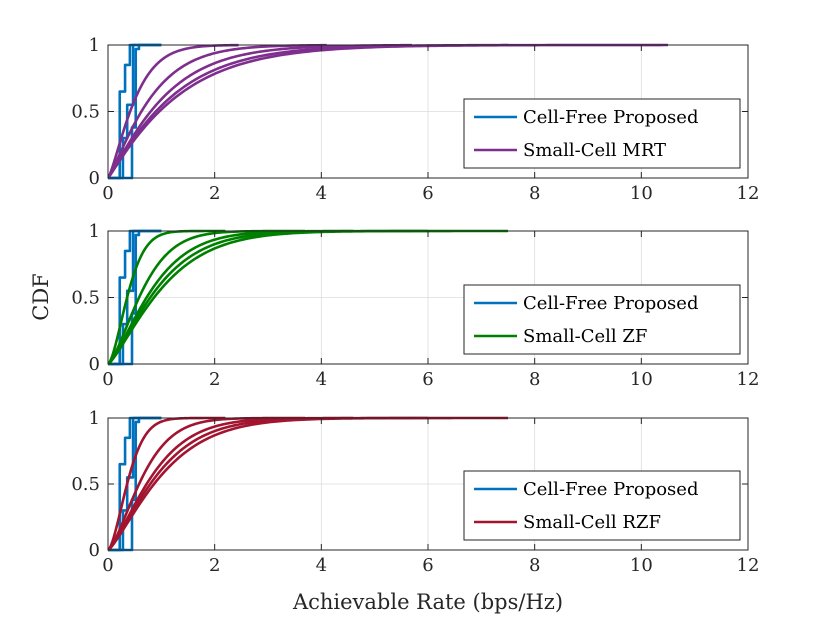 This screenshot has width=830, height=623. Describe the element at coordinates (585, 336) in the screenshot. I see `legend-label: Small-Cell ZF` at that location.